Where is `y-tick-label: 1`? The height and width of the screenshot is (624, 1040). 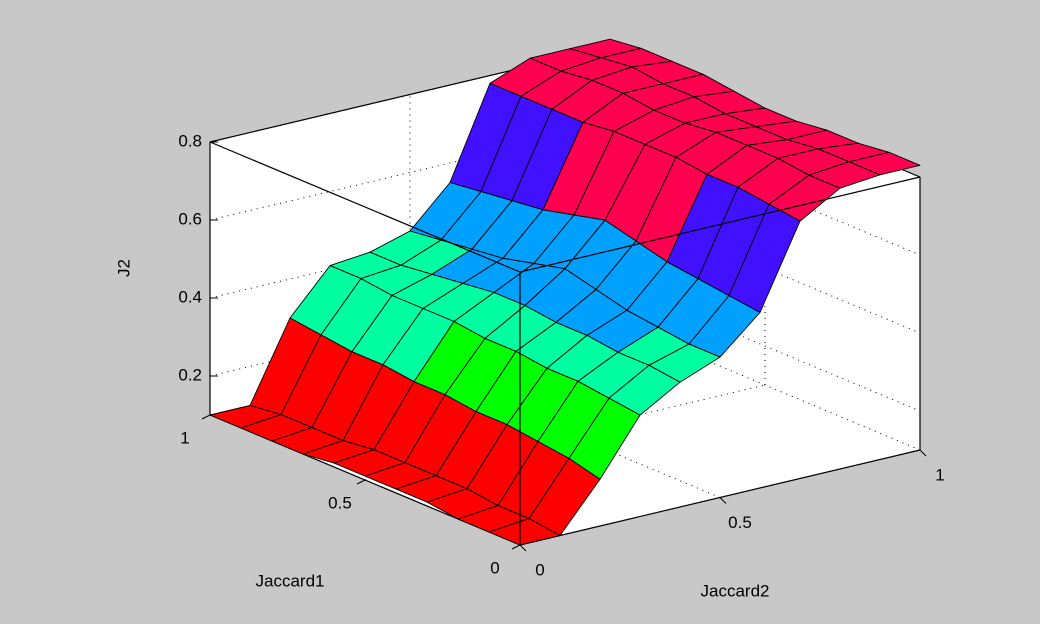 y-tick-label: 1 is located at coordinates (939, 474).